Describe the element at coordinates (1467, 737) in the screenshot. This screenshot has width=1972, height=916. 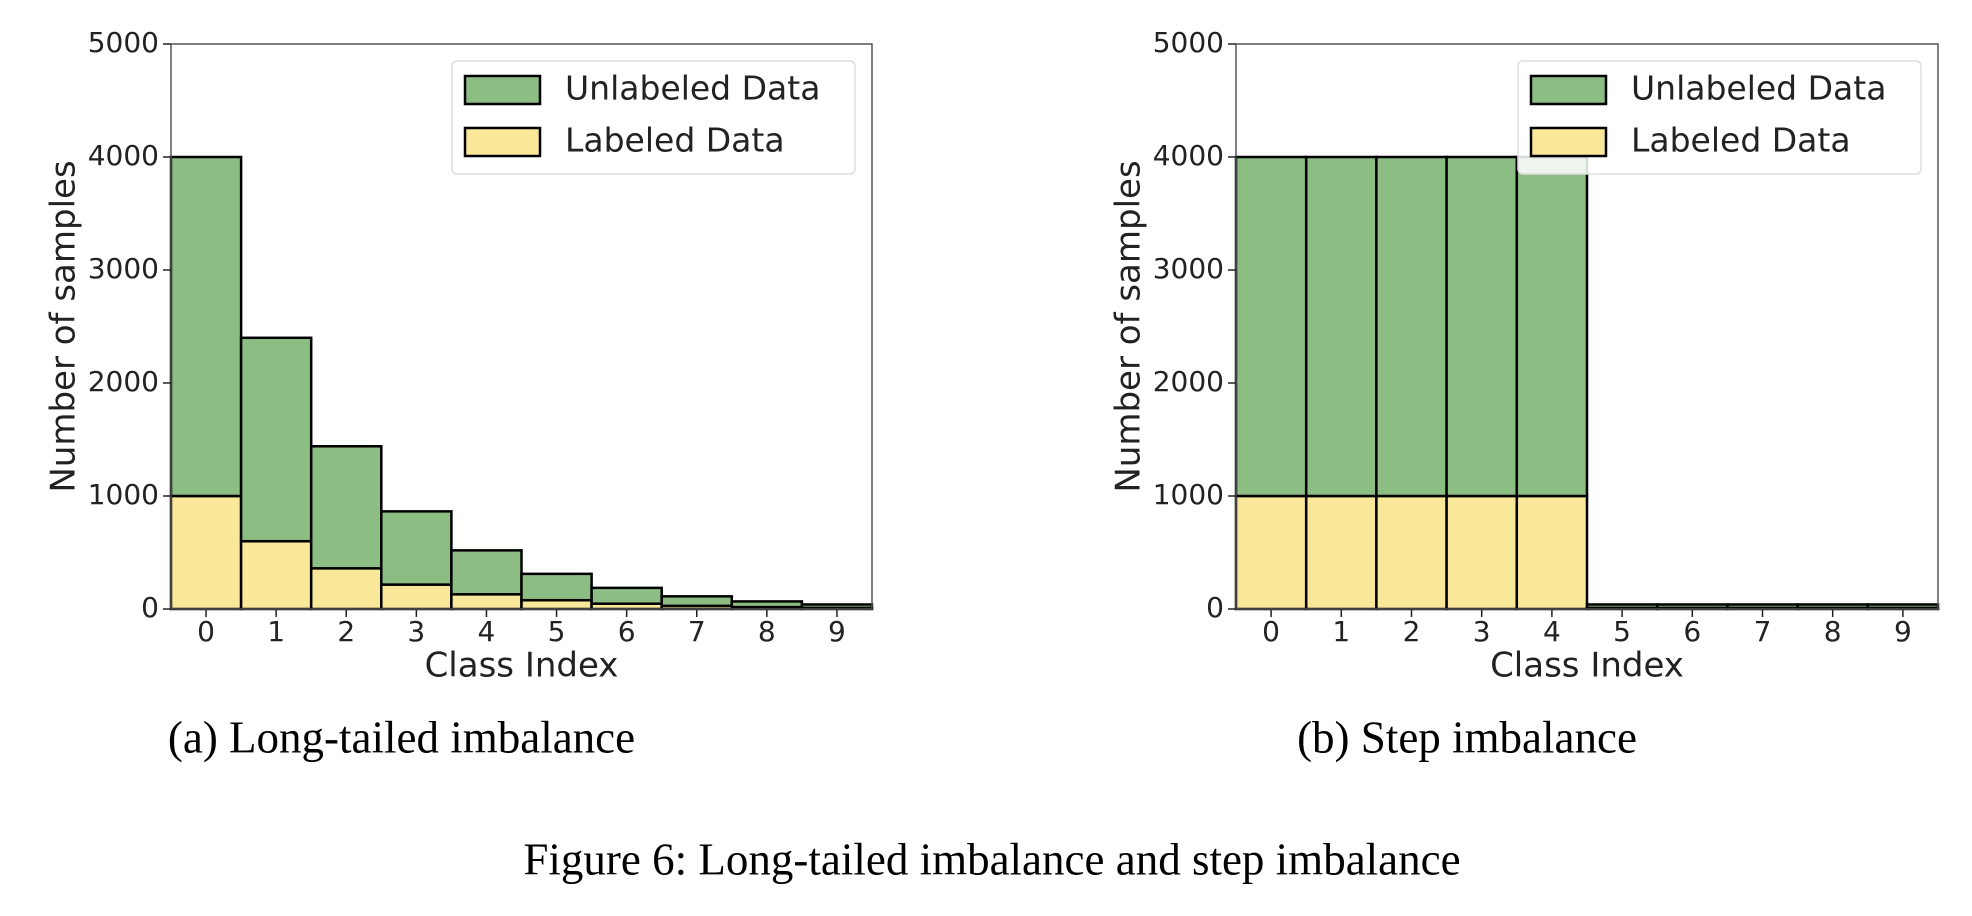
I see `panel-caption: (b) Step imbalance` at that location.